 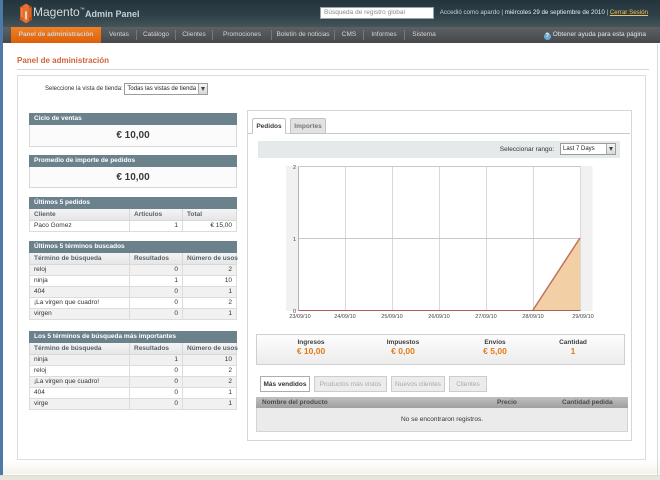 I want to click on svg-text: 25/09/10, so click(x=391, y=317).